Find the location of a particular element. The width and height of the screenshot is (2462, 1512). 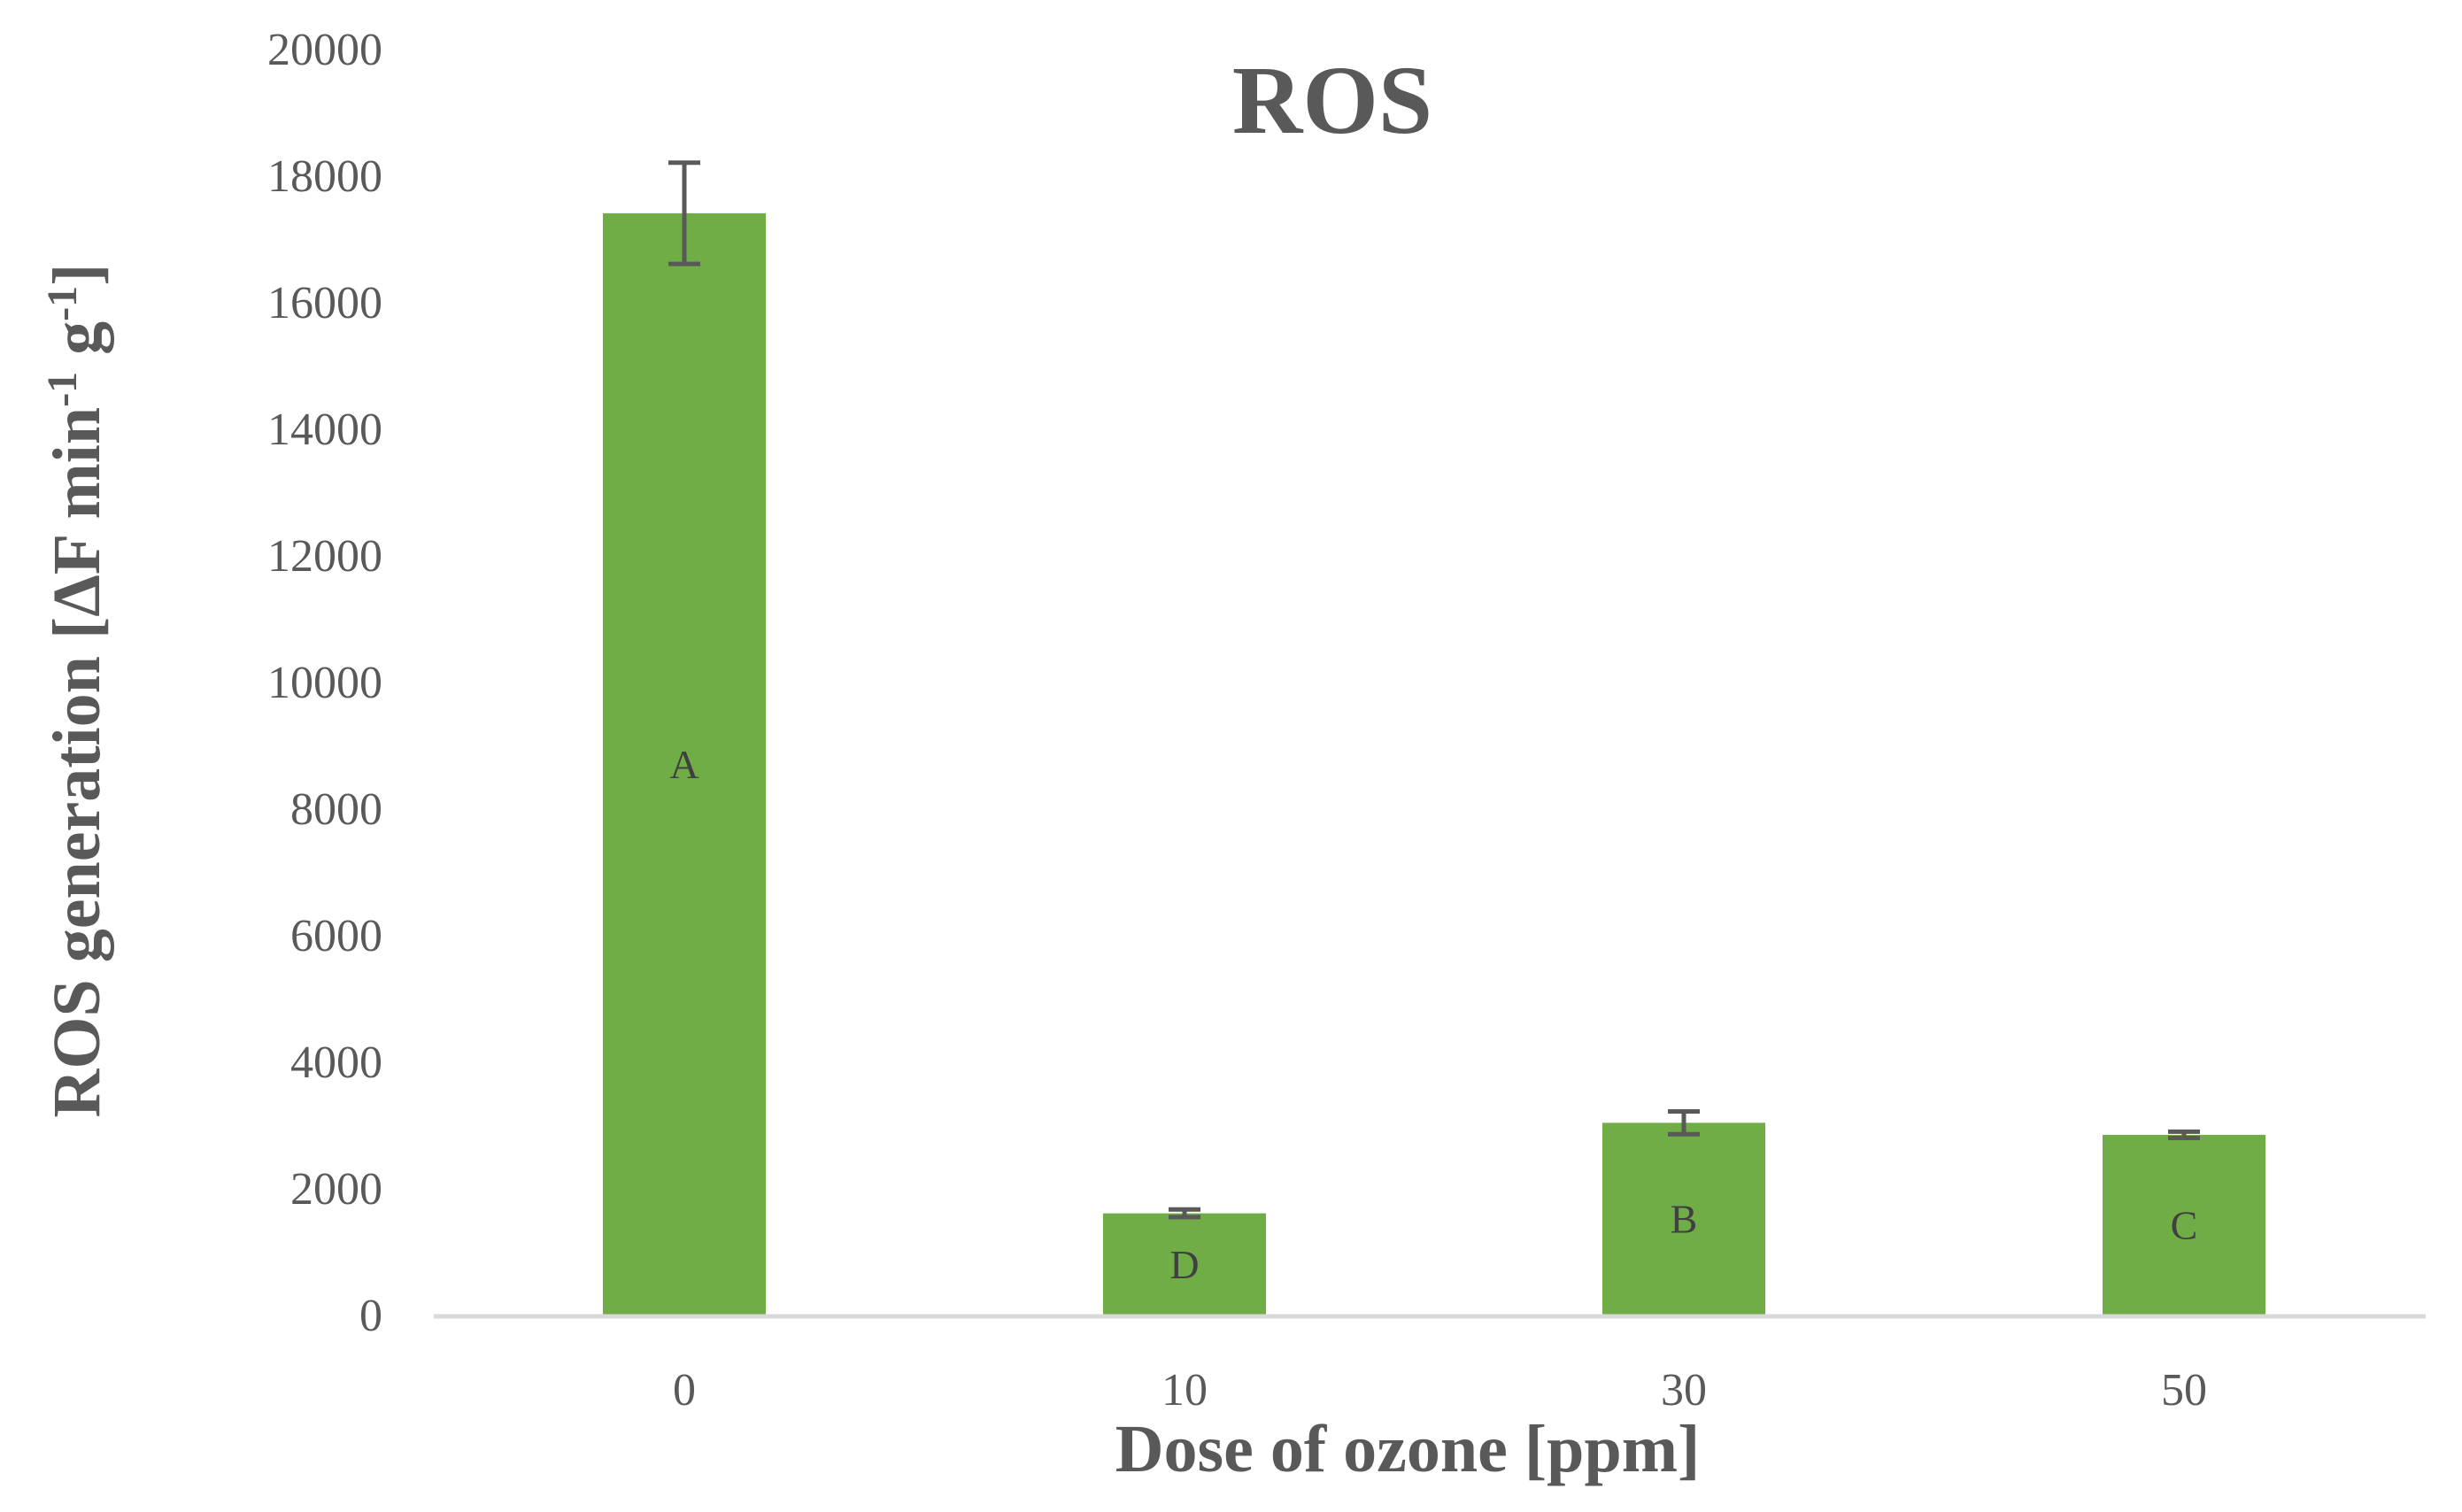

y-tick-label: 8000 is located at coordinates (336, 809).